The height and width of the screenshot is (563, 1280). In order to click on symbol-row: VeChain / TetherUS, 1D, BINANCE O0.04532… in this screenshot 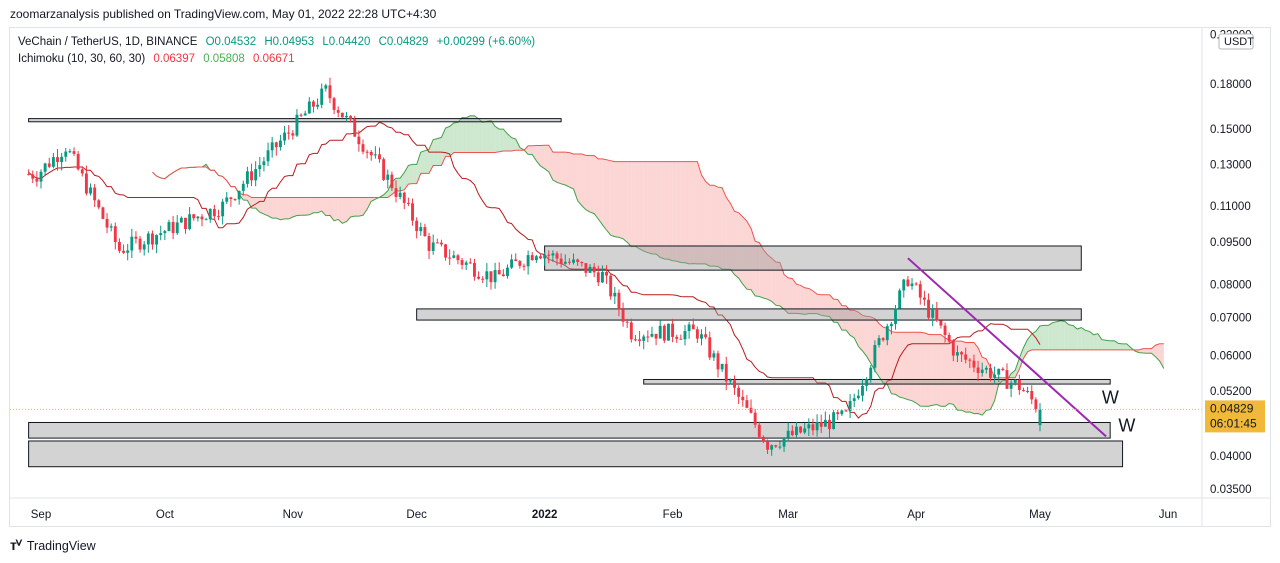, I will do `click(279, 42)`.